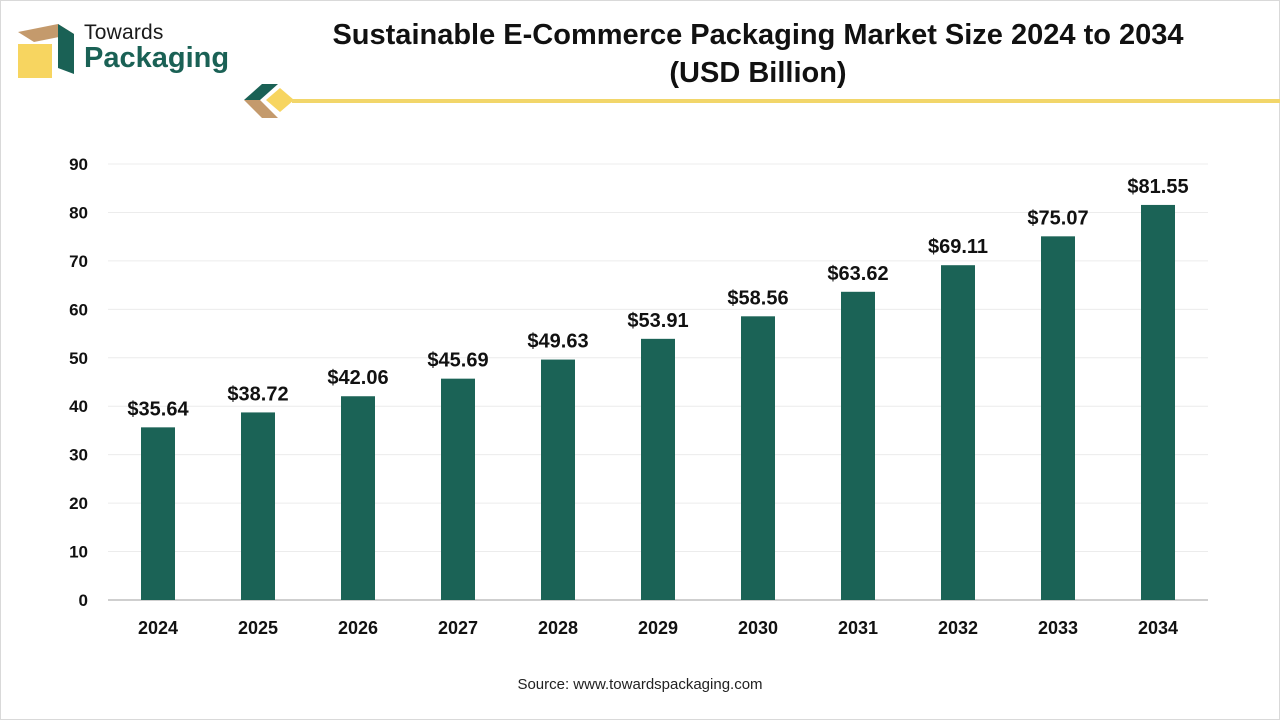 This screenshot has width=1280, height=720. What do you see at coordinates (858, 628) in the screenshot?
I see `x-tick-label: 2031` at bounding box center [858, 628].